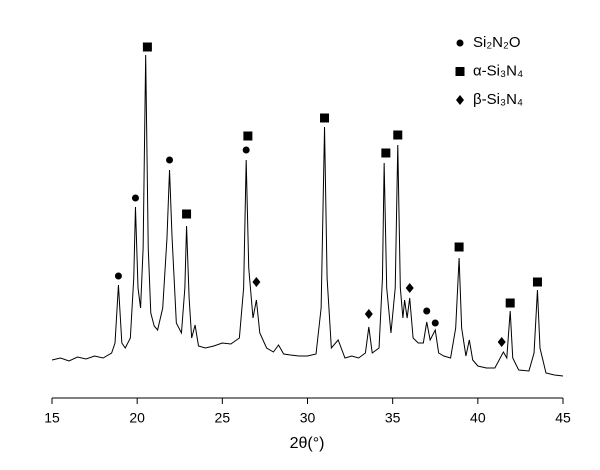  Describe the element at coordinates (52, 418) in the screenshot. I see `x-tick-label: 15` at that location.